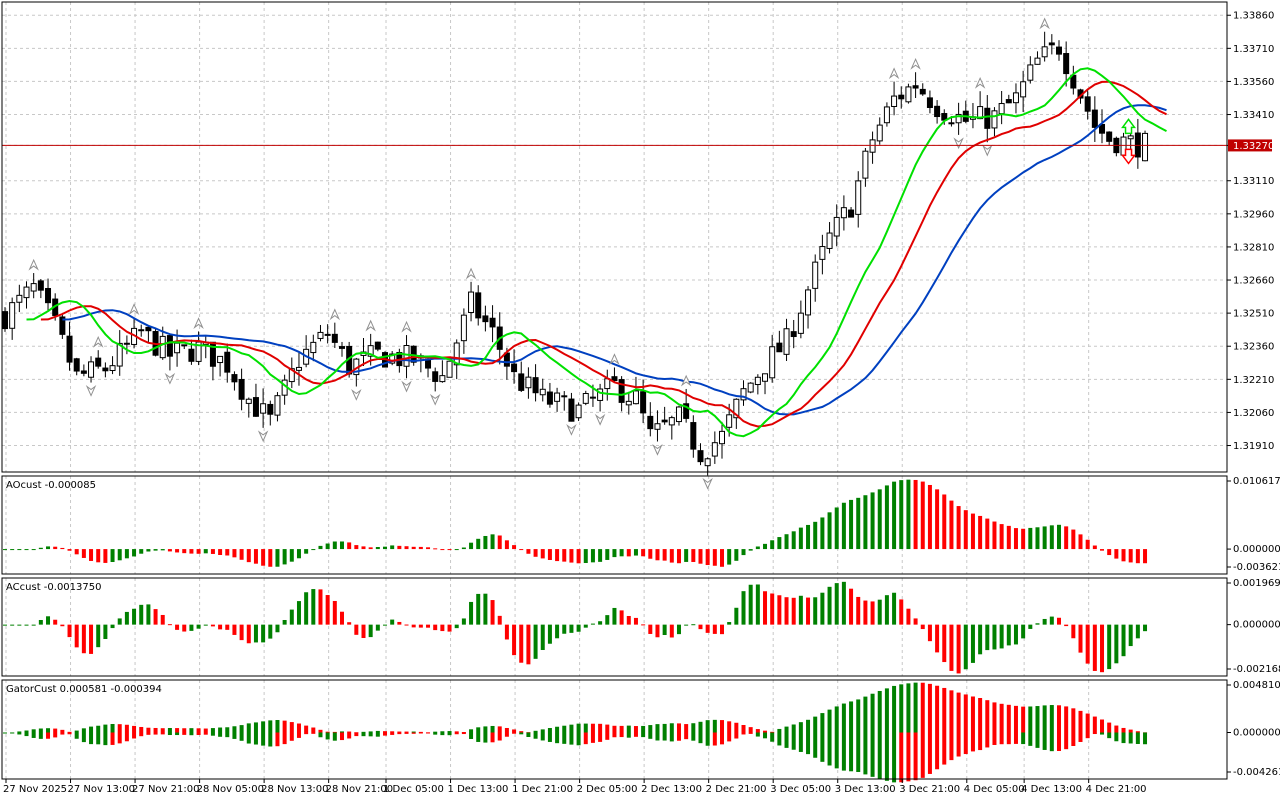  Describe the element at coordinates (471, 273) in the screenshot. I see `fractal-up-arrow` at that location.